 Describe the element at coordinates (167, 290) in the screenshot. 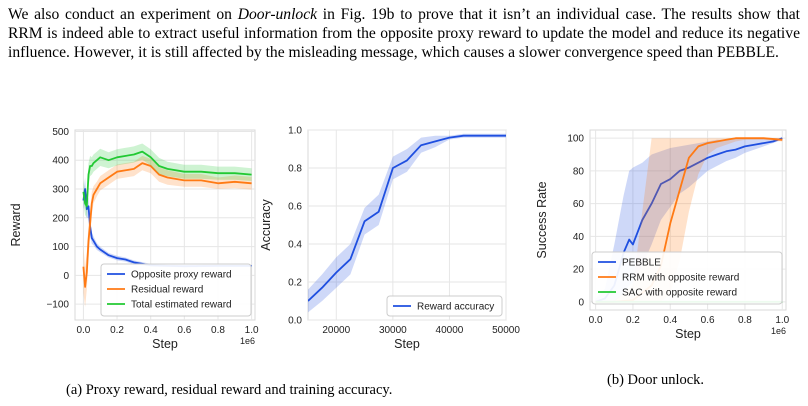

I see `legend-label: Residual reward` at that location.